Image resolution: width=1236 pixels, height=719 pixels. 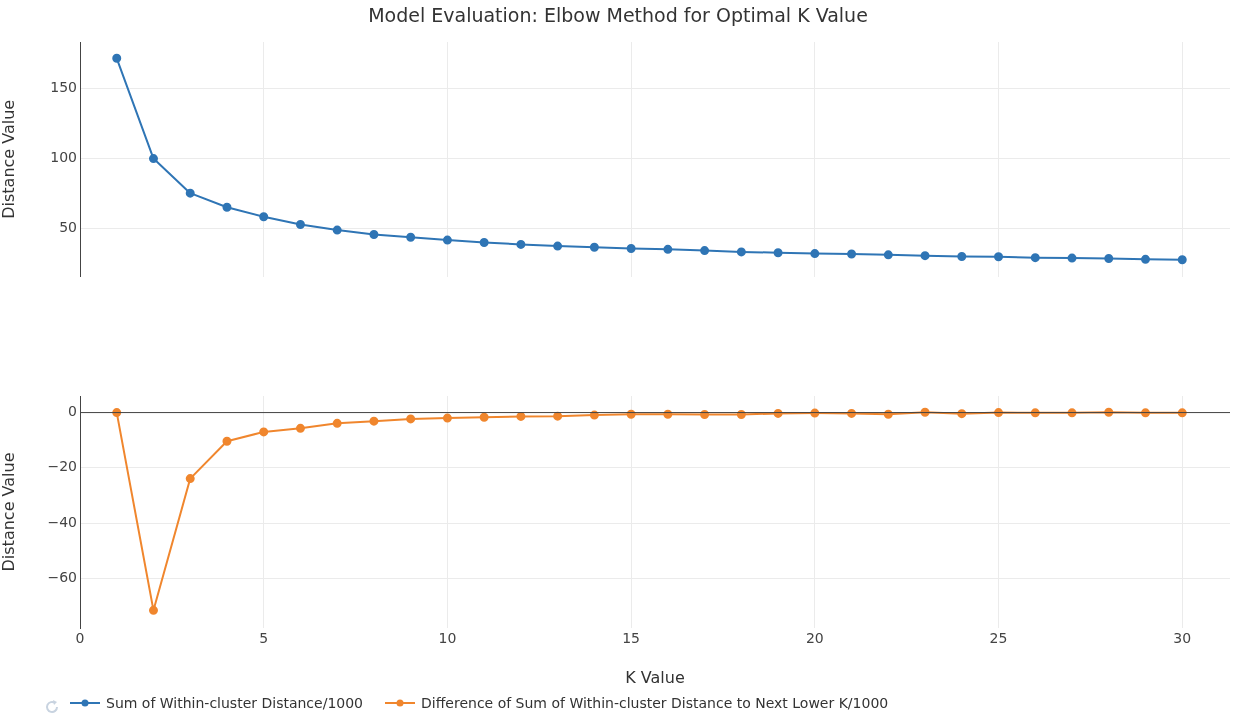 I want to click on legend-label: Difference of Sum of Within-cluster Distance to Next Lower K/1000, so click(x=655, y=703).